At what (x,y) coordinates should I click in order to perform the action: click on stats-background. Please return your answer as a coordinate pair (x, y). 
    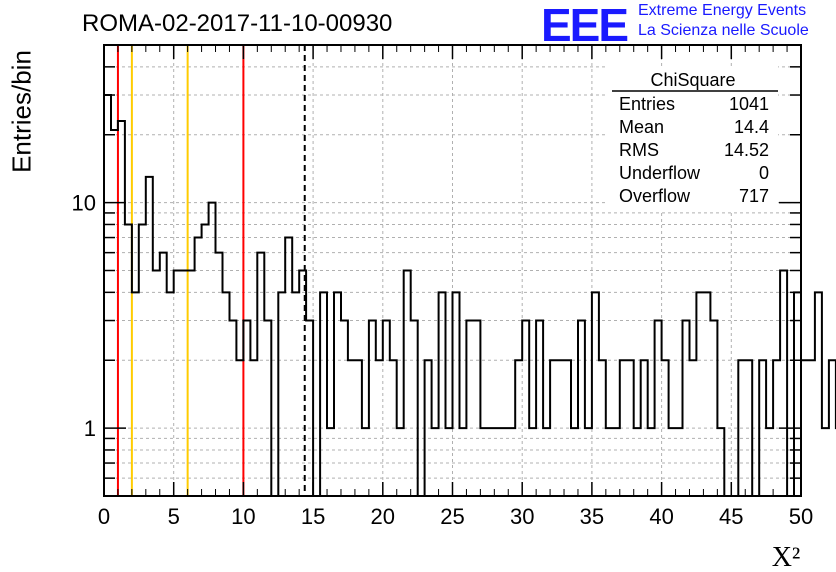
    Looking at the image, I should click on (693, 138).